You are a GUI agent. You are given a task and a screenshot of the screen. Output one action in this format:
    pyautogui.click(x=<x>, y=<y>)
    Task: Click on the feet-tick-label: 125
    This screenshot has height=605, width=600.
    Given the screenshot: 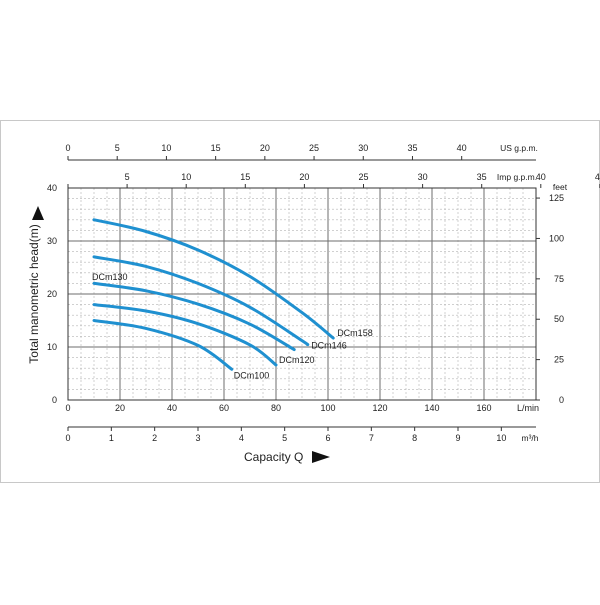 What is the action you would take?
    pyautogui.click(x=556, y=198)
    